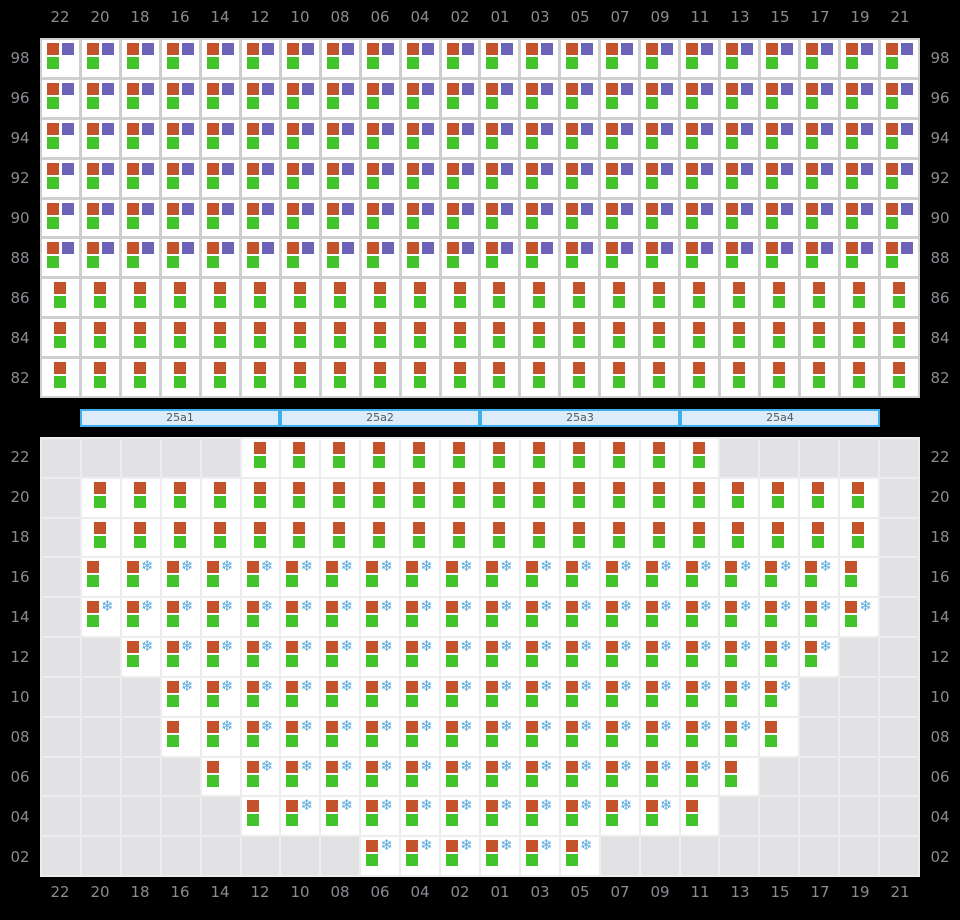  I want to click on section-bar: 25a3, so click(580, 418).